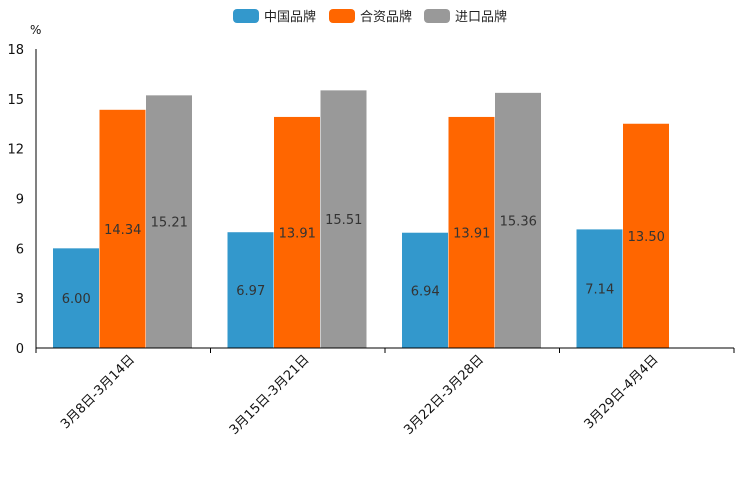  Describe the element at coordinates (20, 349) in the screenshot. I see `y-tick-label: 0` at that location.